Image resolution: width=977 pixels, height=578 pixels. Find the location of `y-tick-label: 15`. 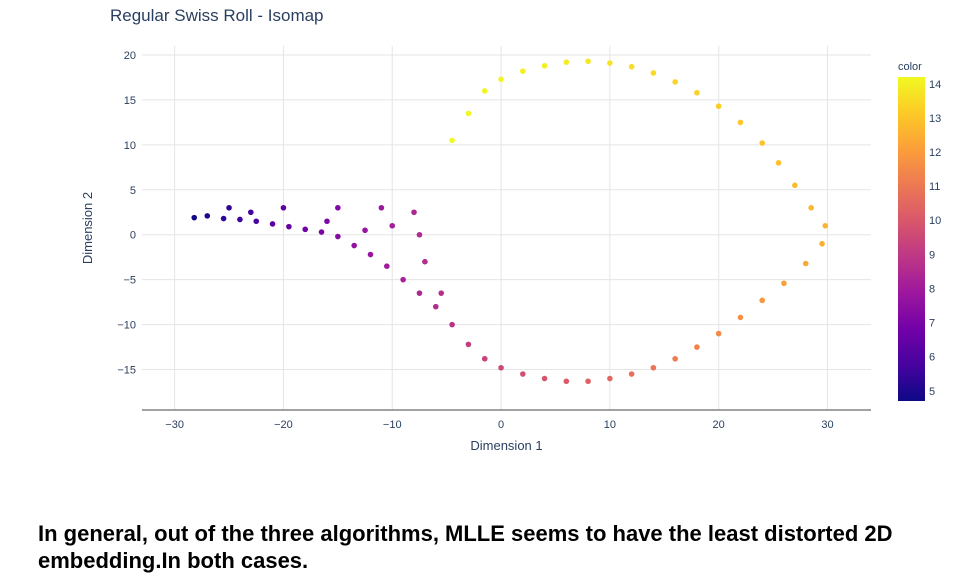

y-tick-label: 15 is located at coordinates (130, 101).